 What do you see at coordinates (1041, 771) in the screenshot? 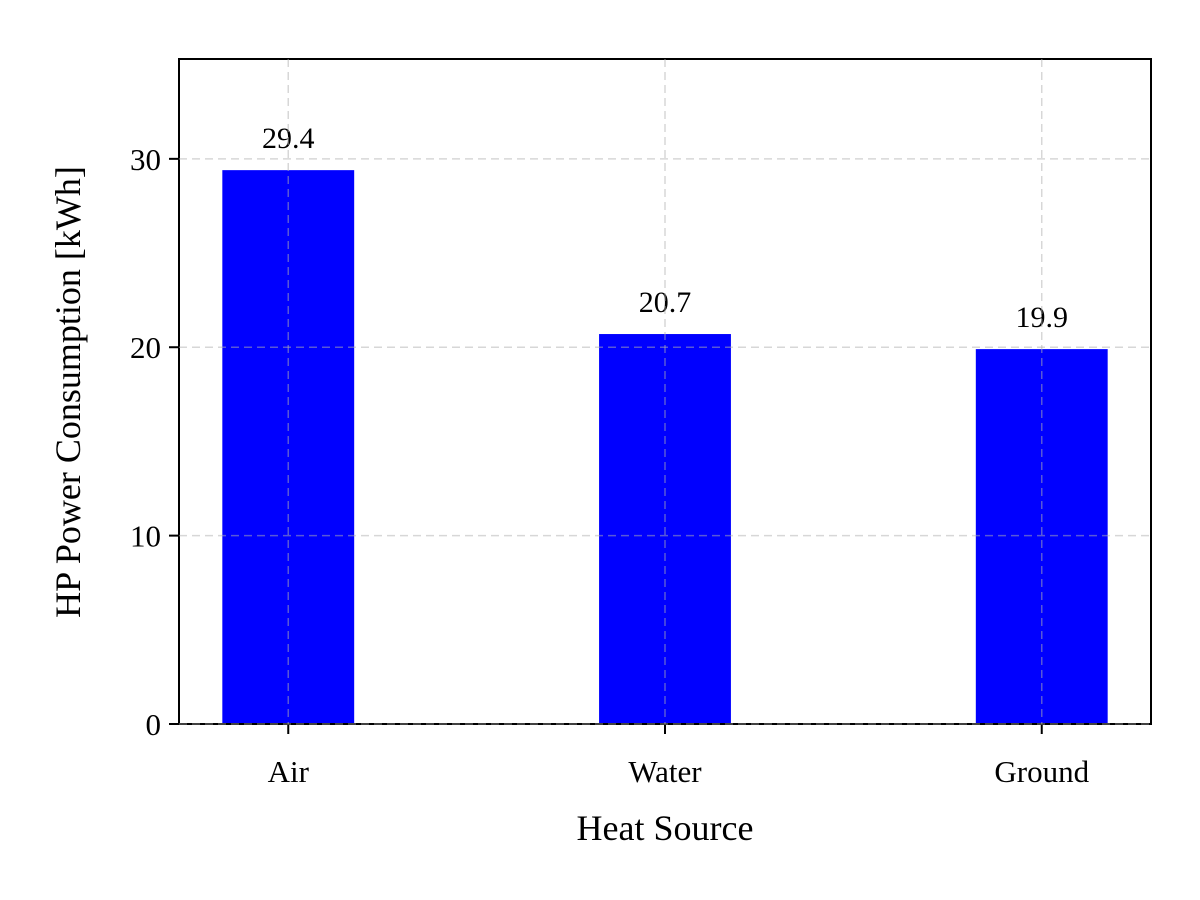
I see `x-tick-label: Ground` at bounding box center [1041, 771].